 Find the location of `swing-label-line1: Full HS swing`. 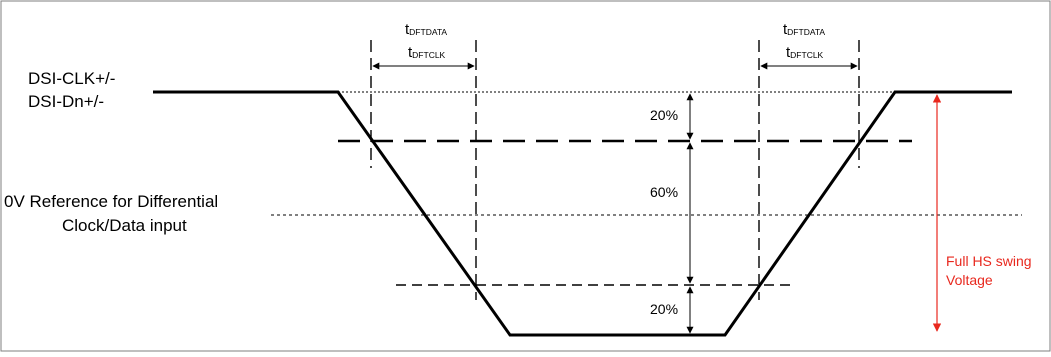

swing-label-line1: Full HS swing is located at coordinates (989, 261).